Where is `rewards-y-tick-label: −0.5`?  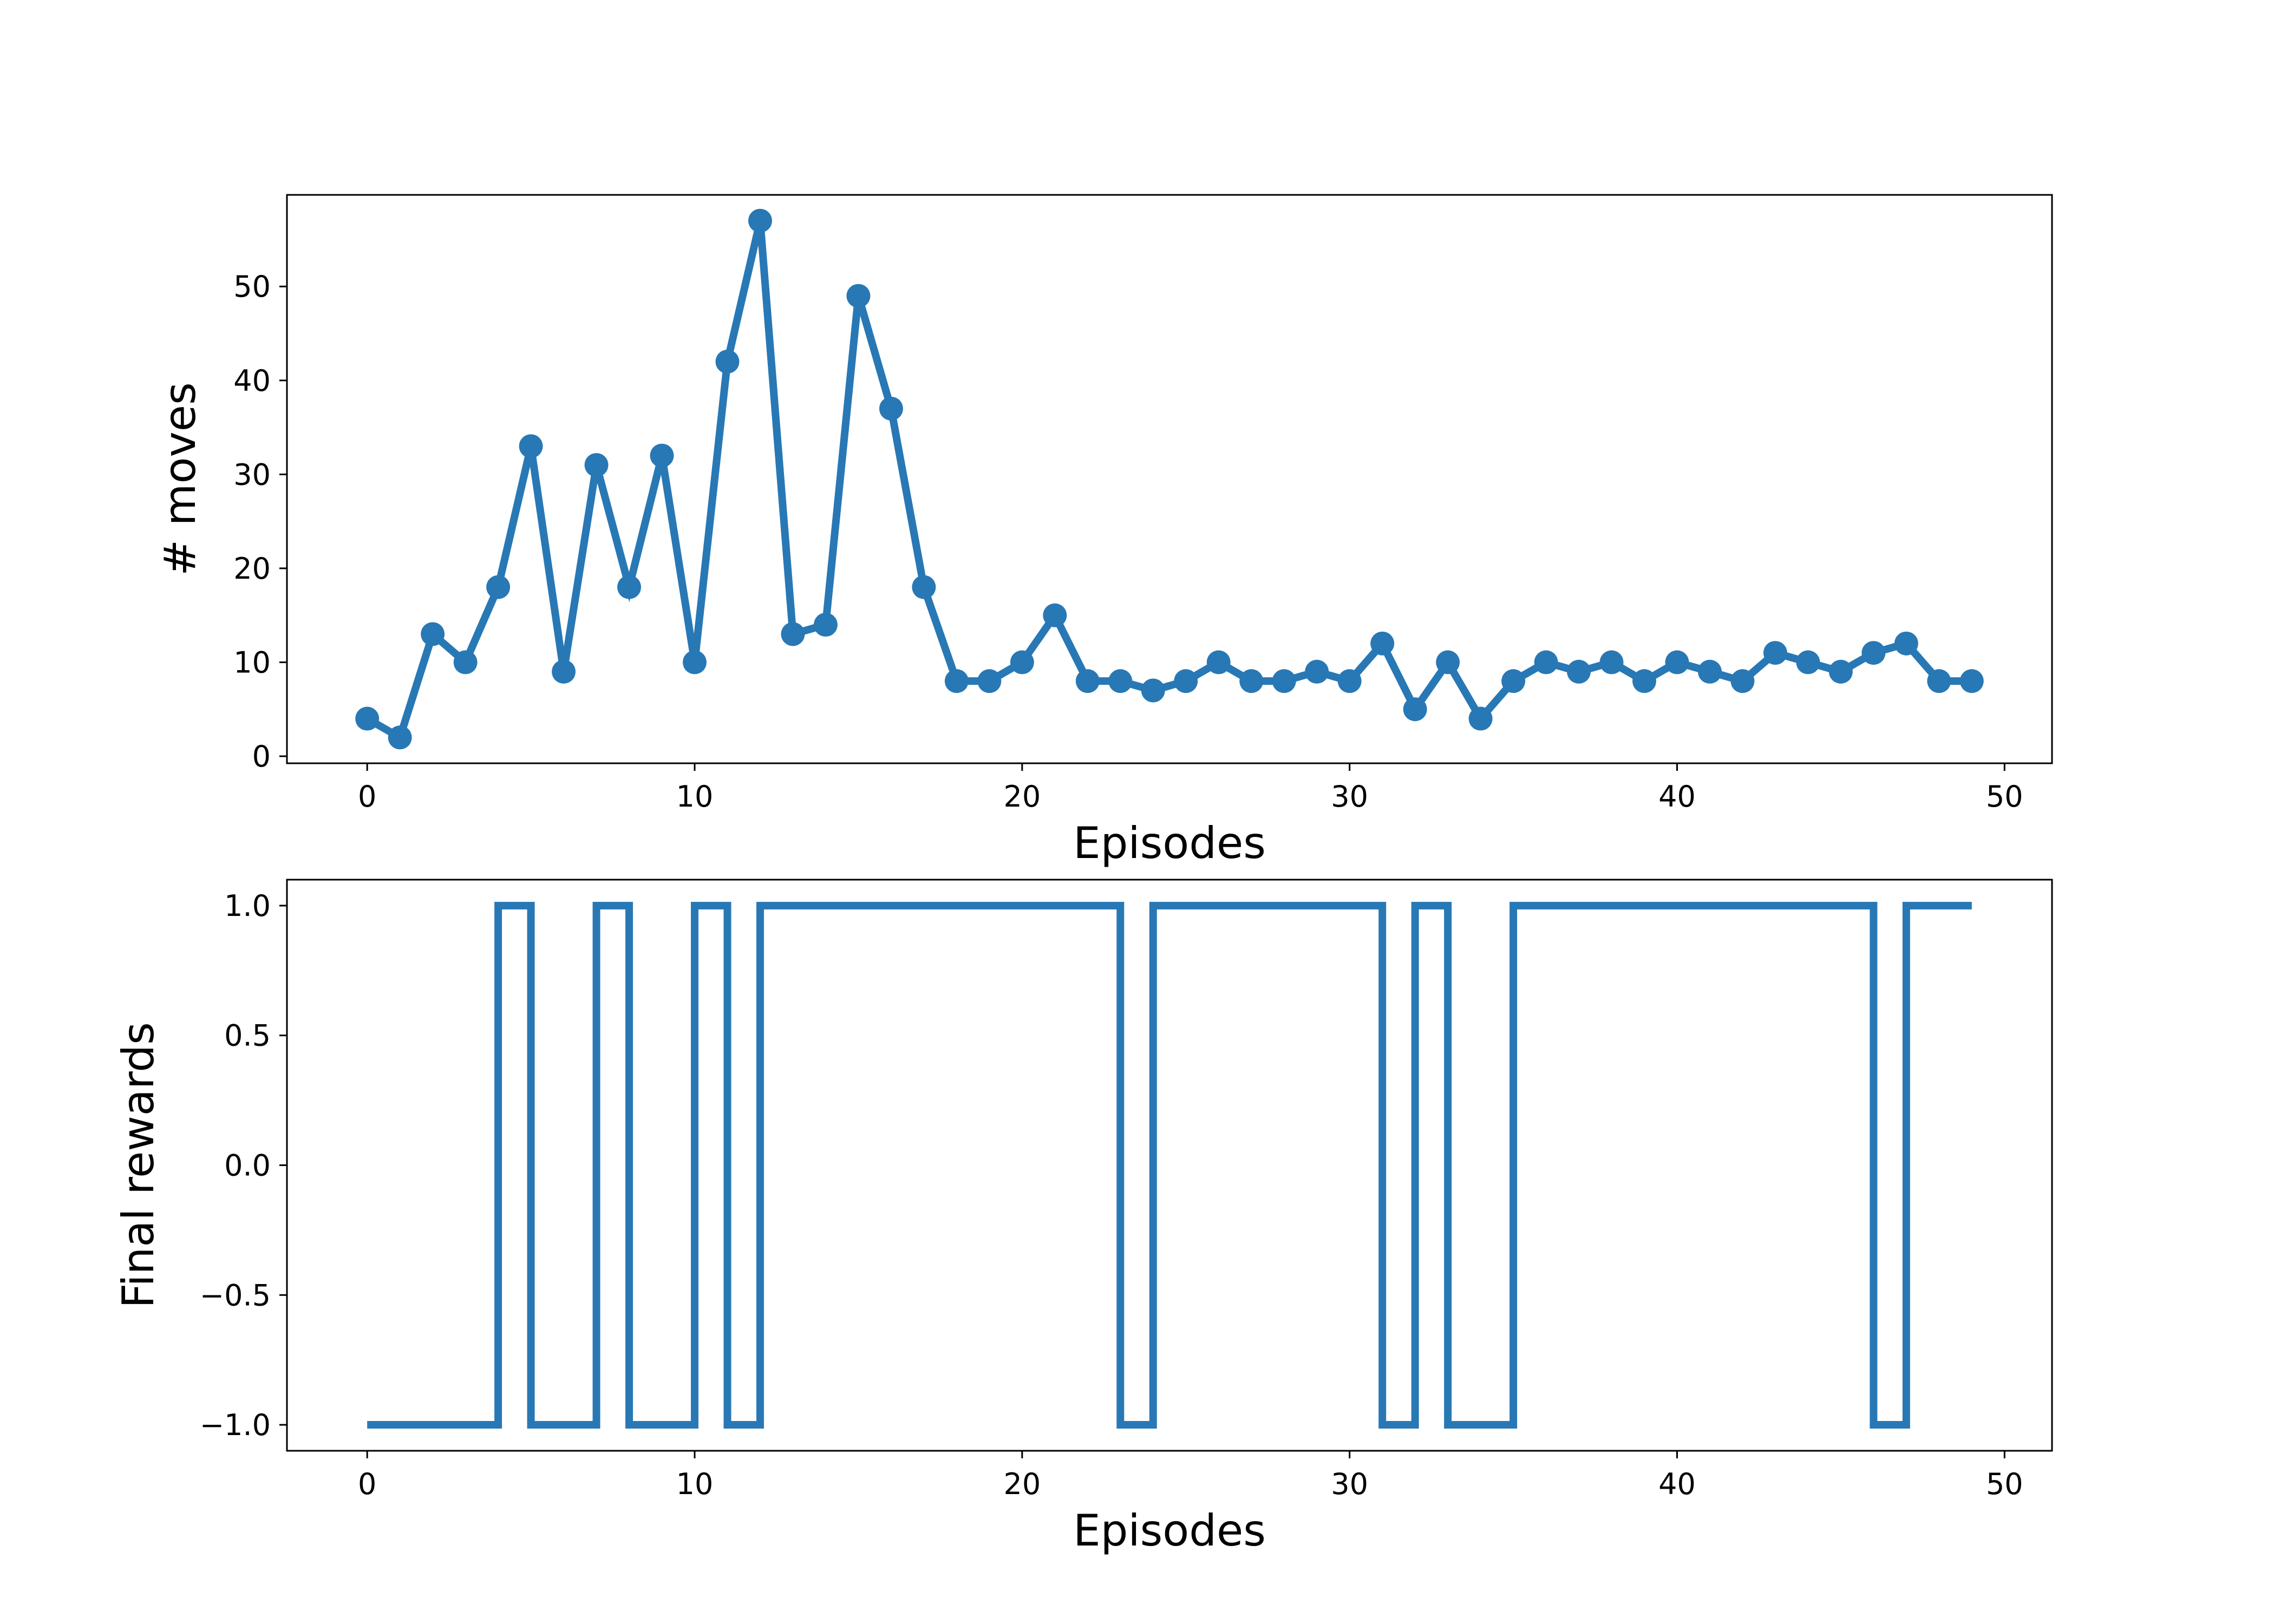 rewards-y-tick-label: −0.5 is located at coordinates (236, 1295).